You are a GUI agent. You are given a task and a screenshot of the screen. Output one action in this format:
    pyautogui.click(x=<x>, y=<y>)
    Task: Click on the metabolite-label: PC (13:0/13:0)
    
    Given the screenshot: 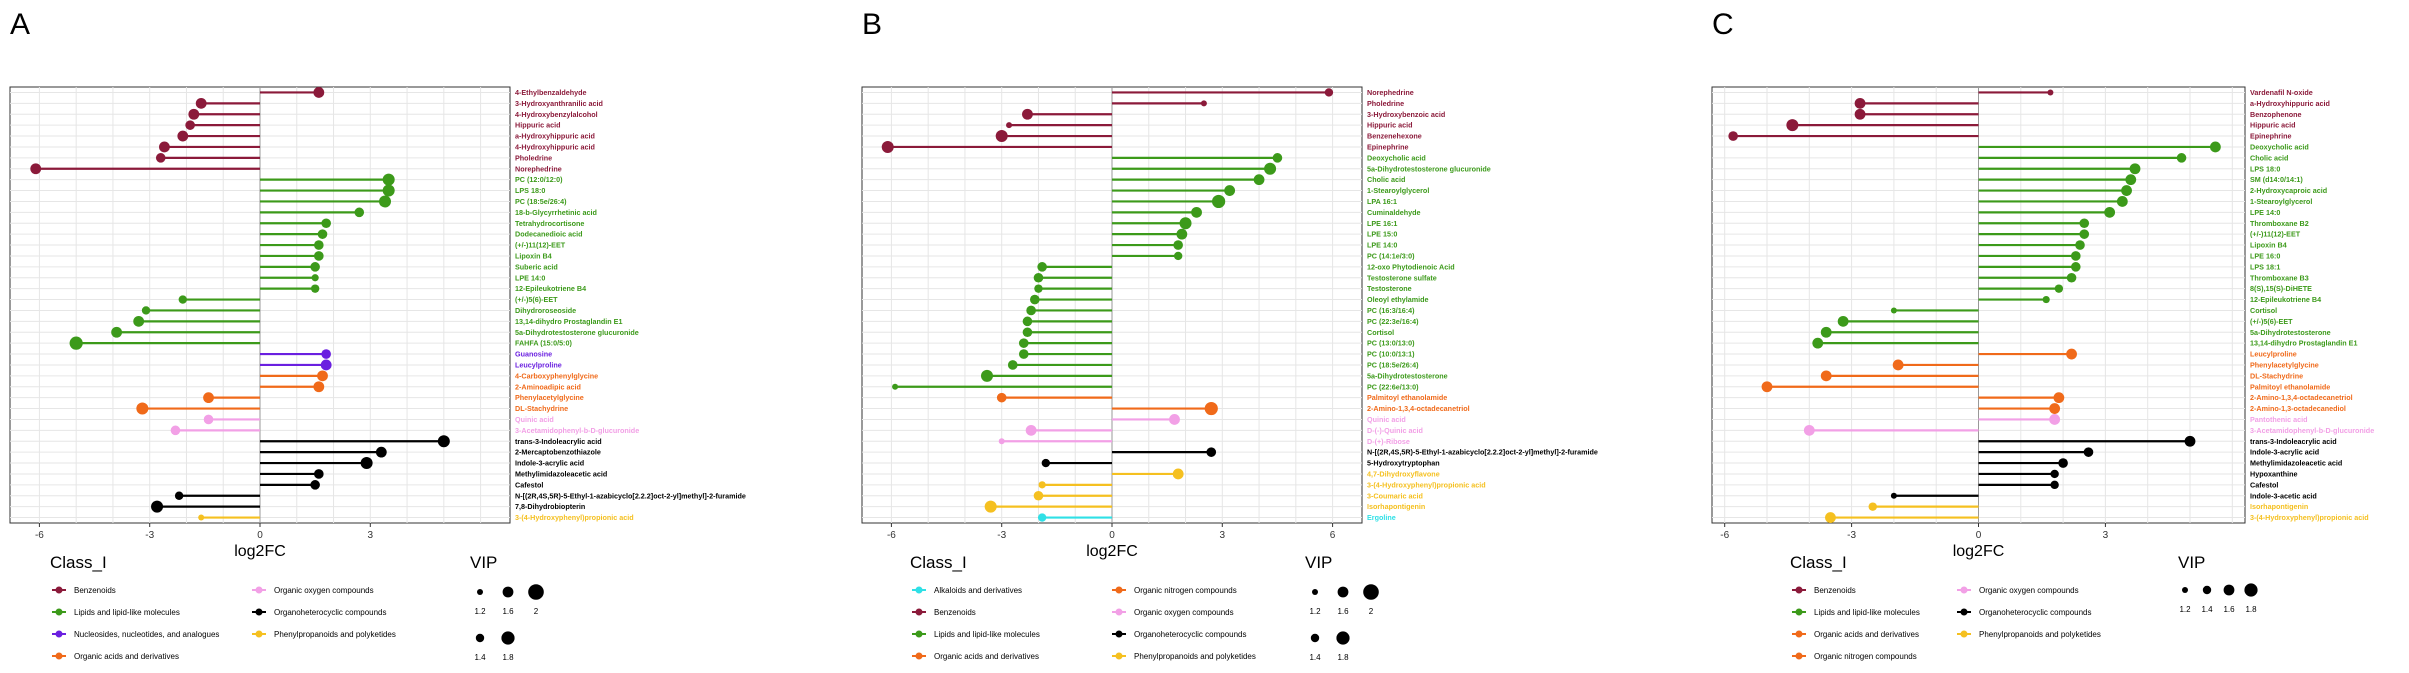 What is the action you would take?
    pyautogui.click(x=1391, y=343)
    